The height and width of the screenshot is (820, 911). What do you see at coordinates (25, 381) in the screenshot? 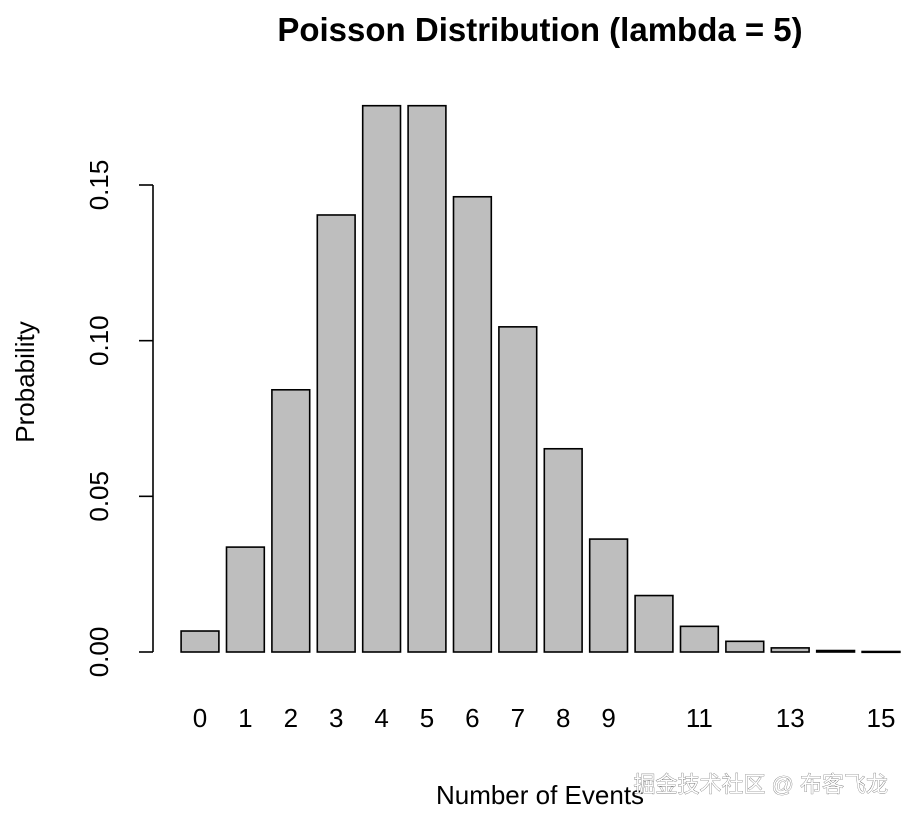
I see `y-axis-label: Probability` at bounding box center [25, 381].